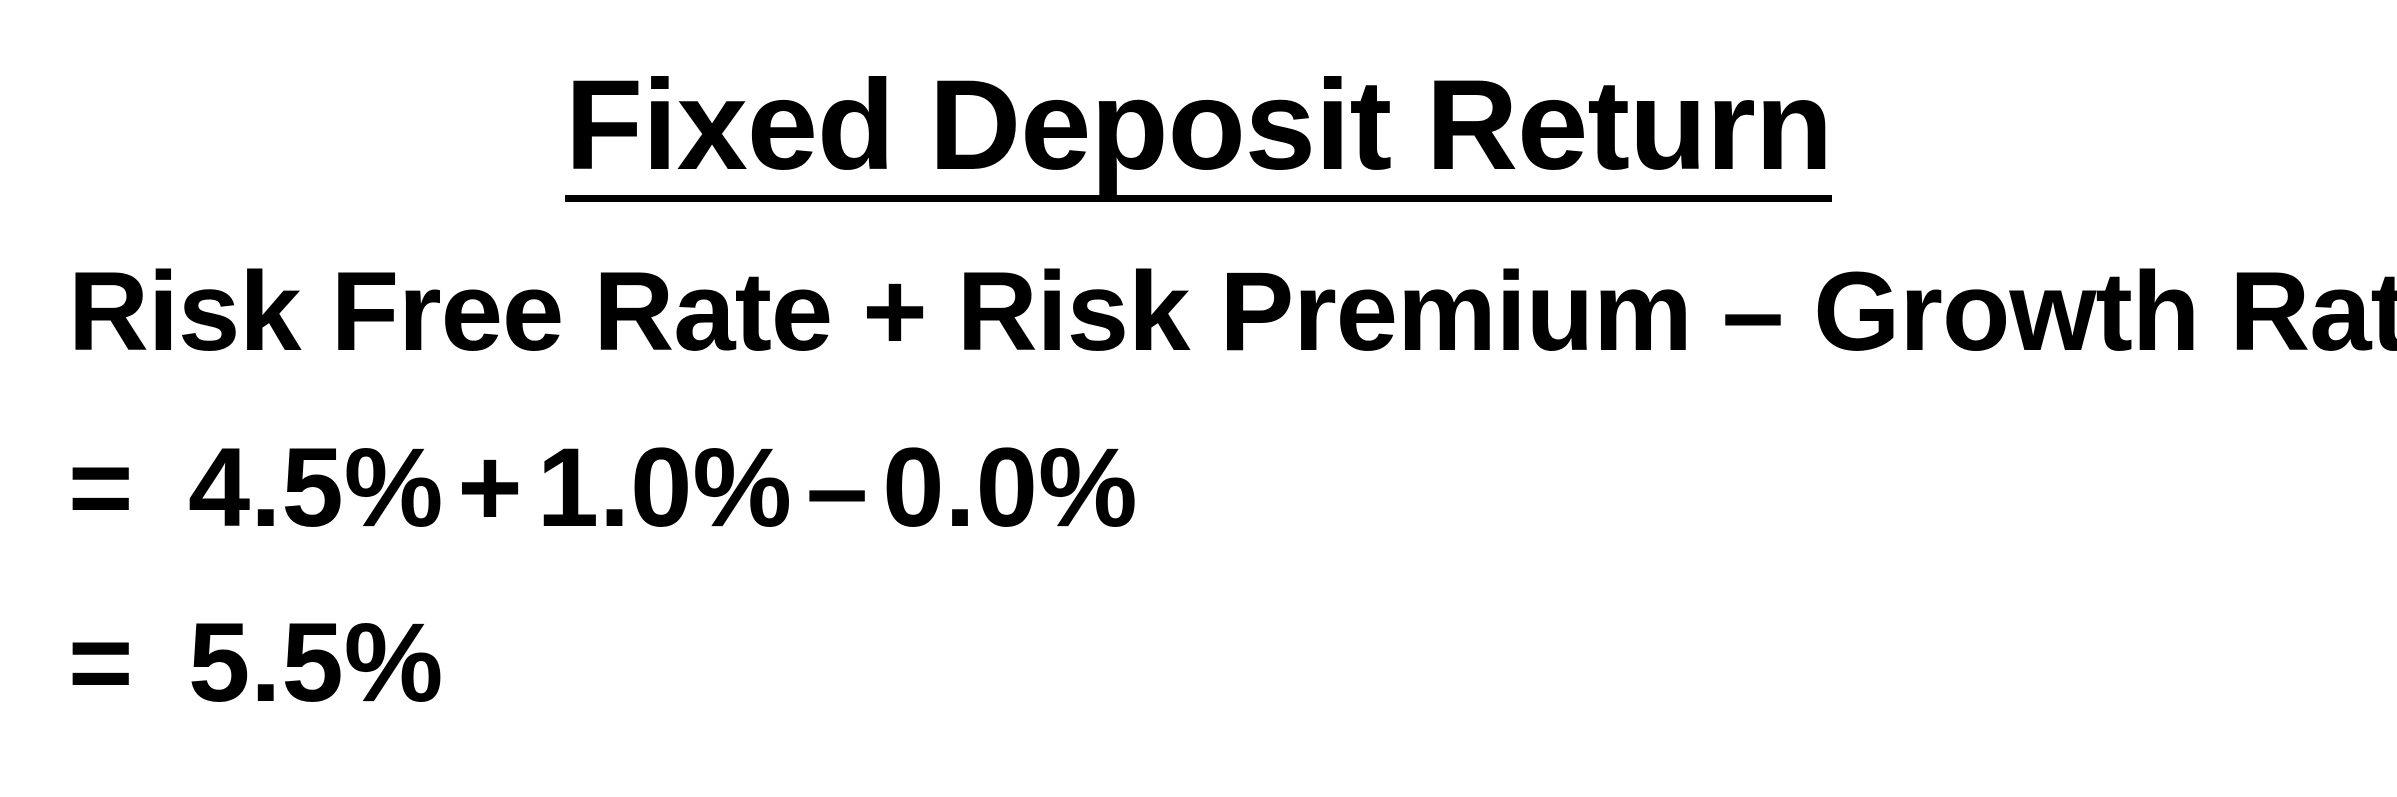 The height and width of the screenshot is (797, 2397). I want to click on result-line: = 5.5%, so click(255, 663).